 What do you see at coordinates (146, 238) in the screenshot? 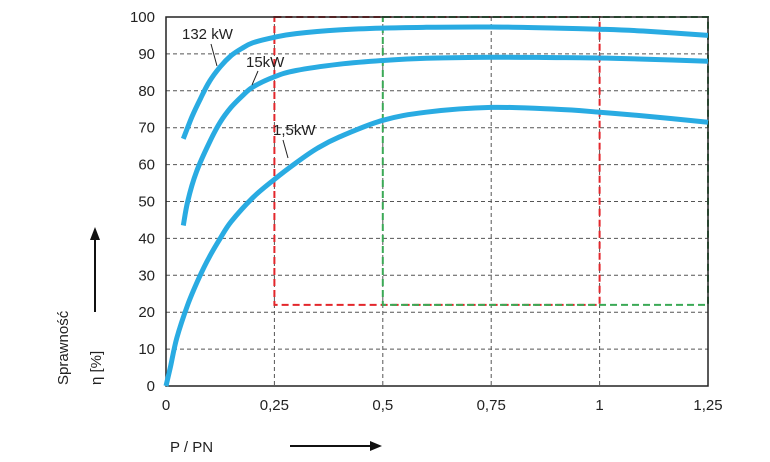
I see `y-tick-label: 40` at bounding box center [146, 238].